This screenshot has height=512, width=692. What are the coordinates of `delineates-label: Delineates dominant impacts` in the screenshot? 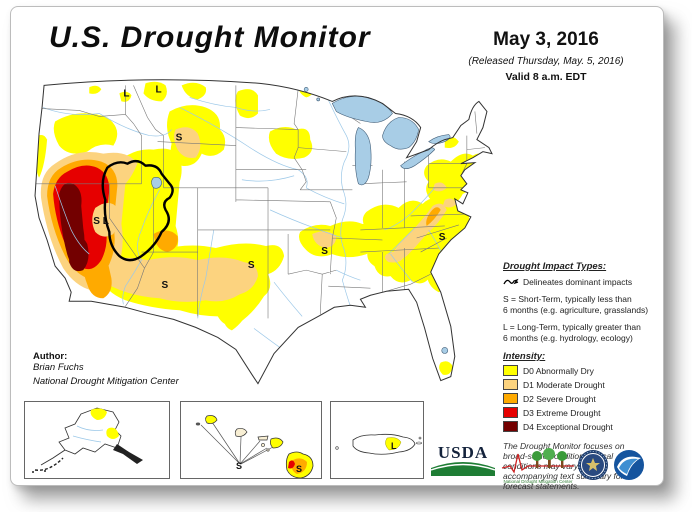 It's located at (578, 282).